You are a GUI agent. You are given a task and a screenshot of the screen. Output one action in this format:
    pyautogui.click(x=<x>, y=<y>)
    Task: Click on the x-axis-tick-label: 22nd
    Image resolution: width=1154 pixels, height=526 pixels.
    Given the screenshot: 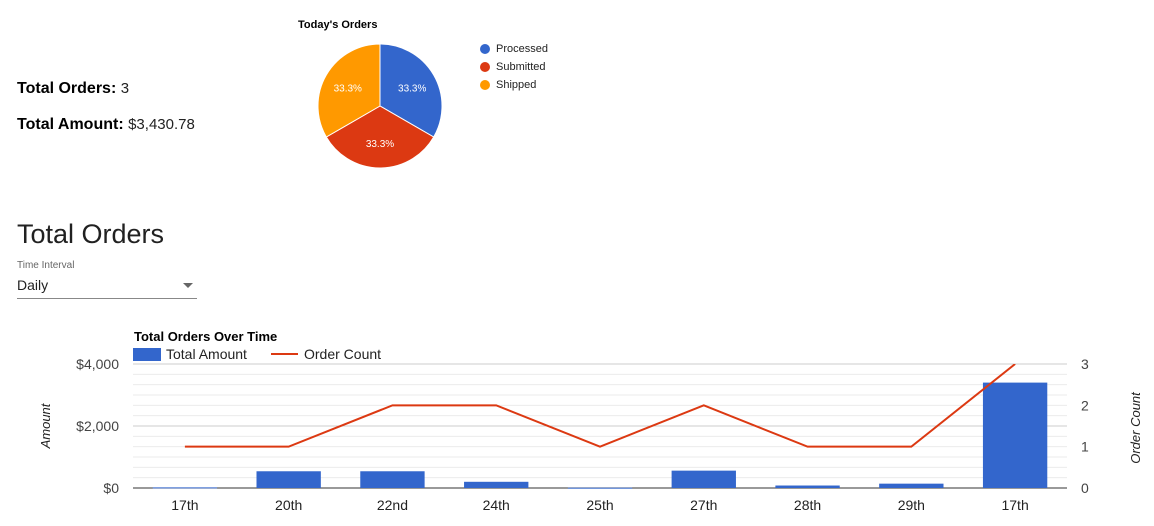 What is the action you would take?
    pyautogui.click(x=392, y=505)
    